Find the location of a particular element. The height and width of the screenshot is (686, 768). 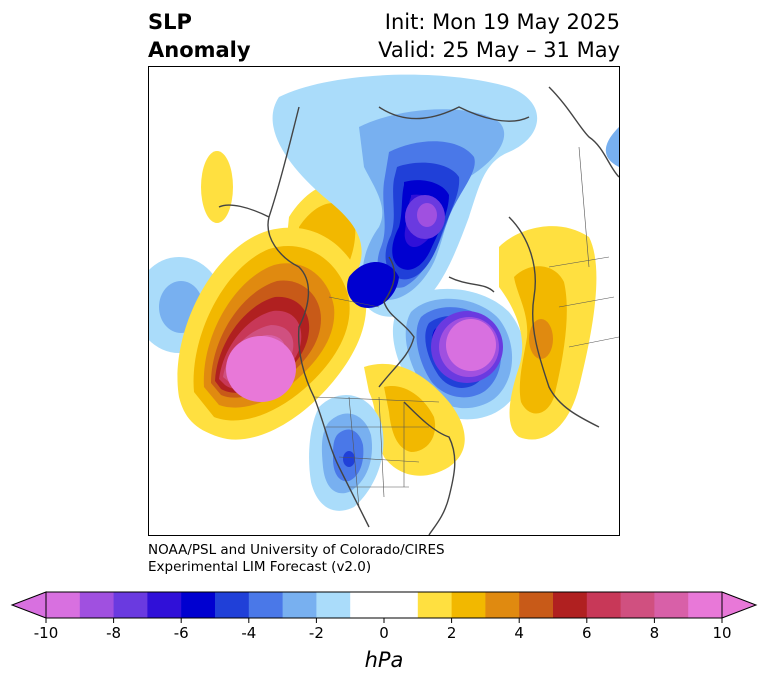

anomaly-pacific-small-high is located at coordinates (217, 187).